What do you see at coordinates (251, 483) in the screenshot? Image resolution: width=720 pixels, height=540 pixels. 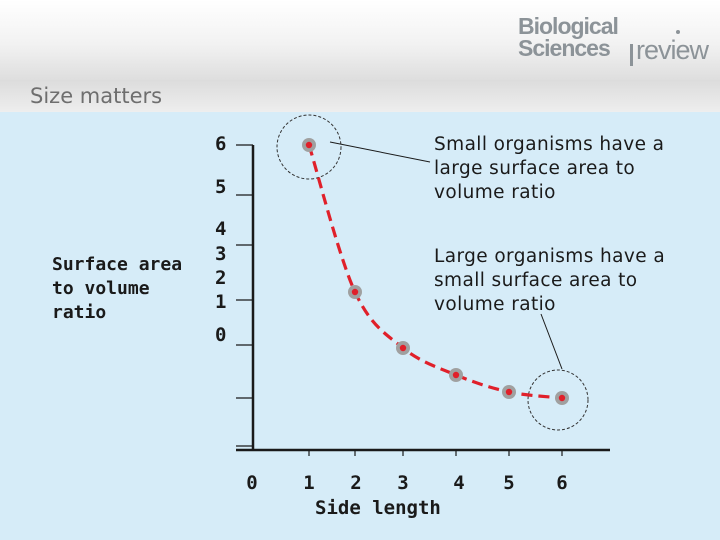 I see `x-tick-label: 0` at bounding box center [251, 483].